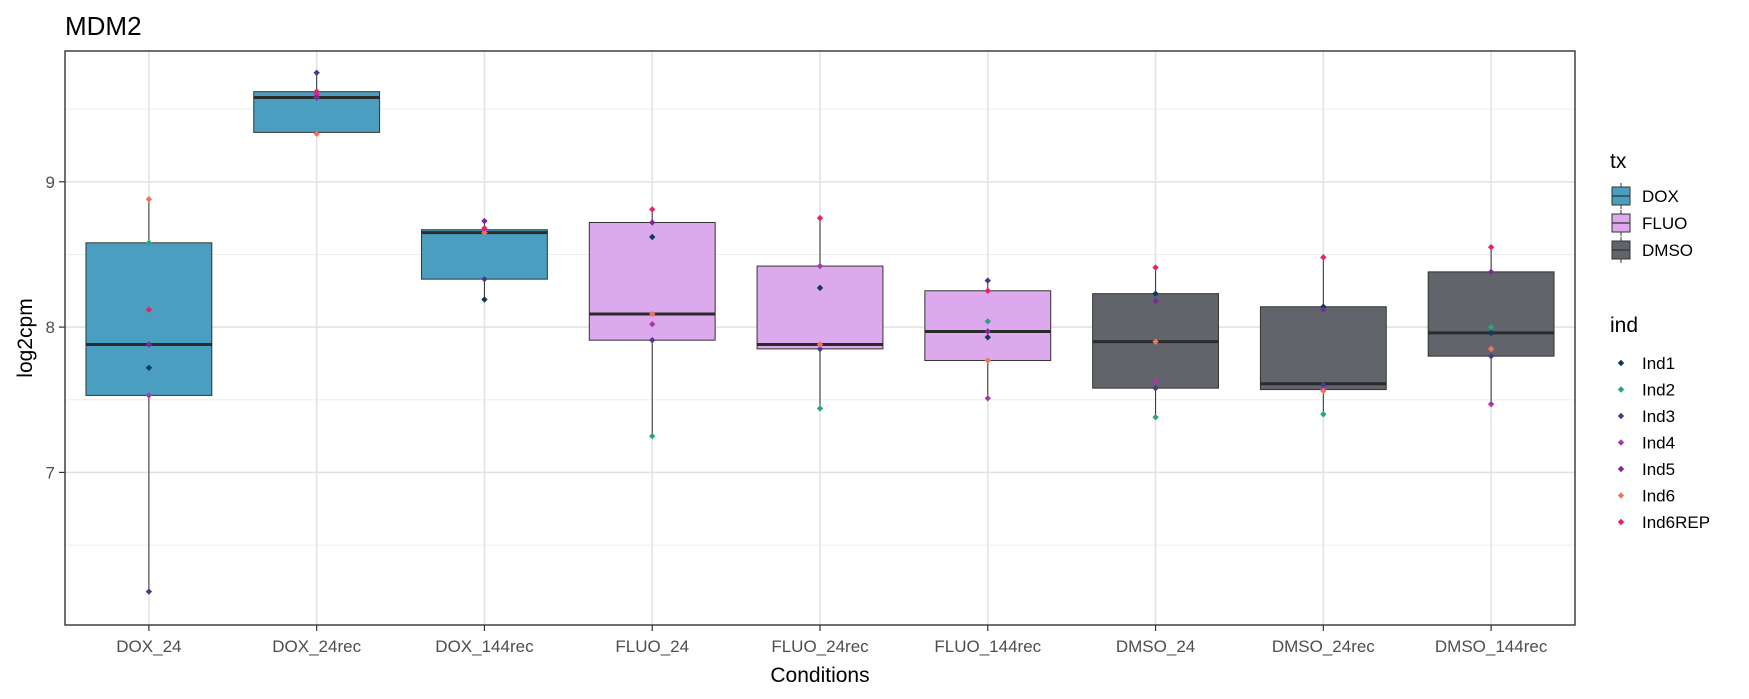 The height and width of the screenshot is (699, 1749). Describe the element at coordinates (1323, 646) in the screenshot. I see `x-tick-label: DMSO_24rec` at that location.